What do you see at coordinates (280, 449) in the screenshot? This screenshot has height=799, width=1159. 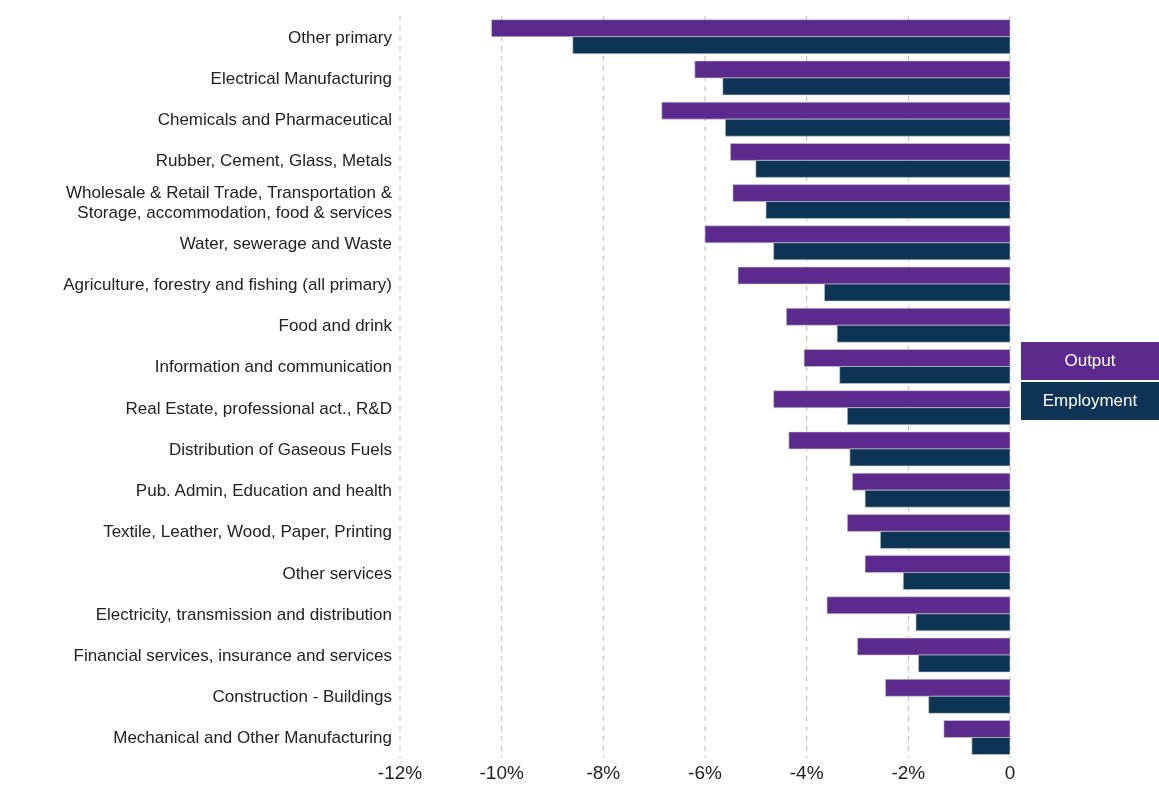 I see `y-tick-label: Distribution of Gaseous Fuels` at bounding box center [280, 449].